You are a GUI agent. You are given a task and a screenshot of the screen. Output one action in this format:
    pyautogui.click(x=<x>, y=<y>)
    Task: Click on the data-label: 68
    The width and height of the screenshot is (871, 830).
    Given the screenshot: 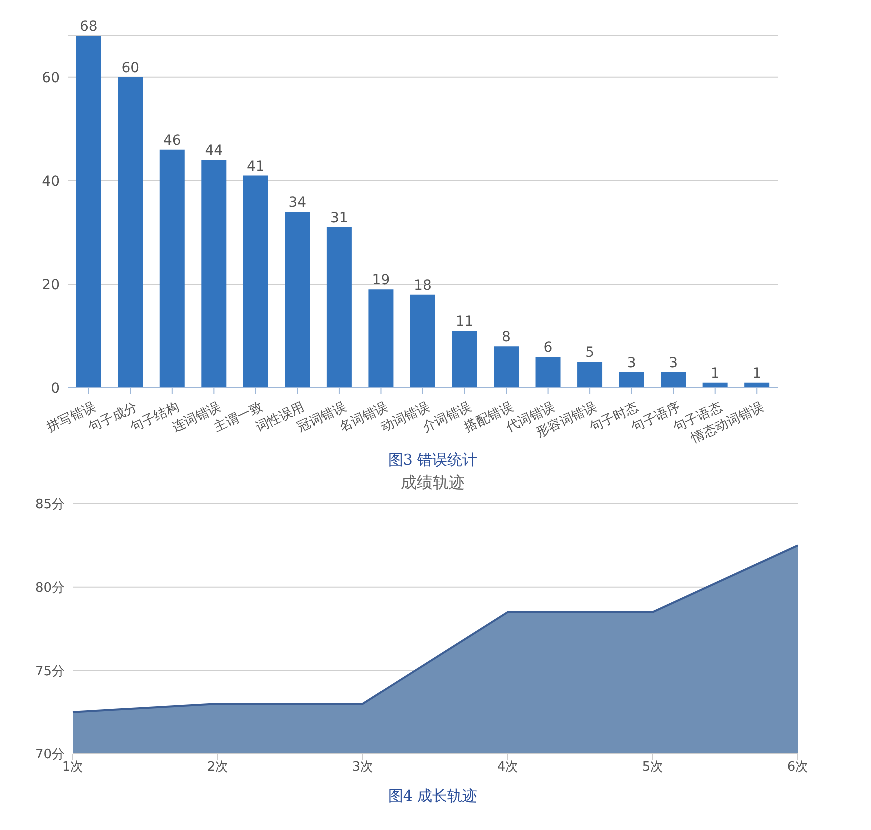 What is the action you would take?
    pyautogui.click(x=89, y=27)
    